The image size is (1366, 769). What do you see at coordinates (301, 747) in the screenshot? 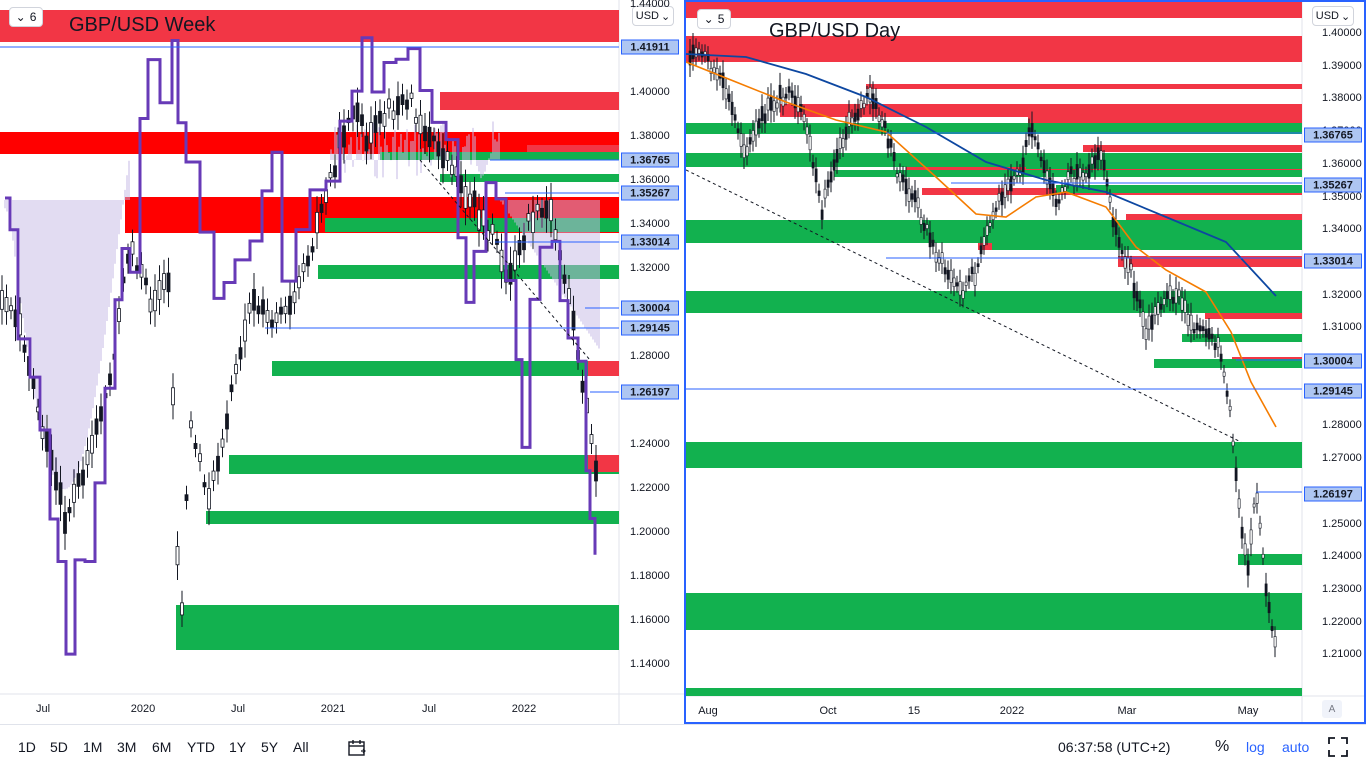
I see `range-all-button: All` at bounding box center [301, 747].